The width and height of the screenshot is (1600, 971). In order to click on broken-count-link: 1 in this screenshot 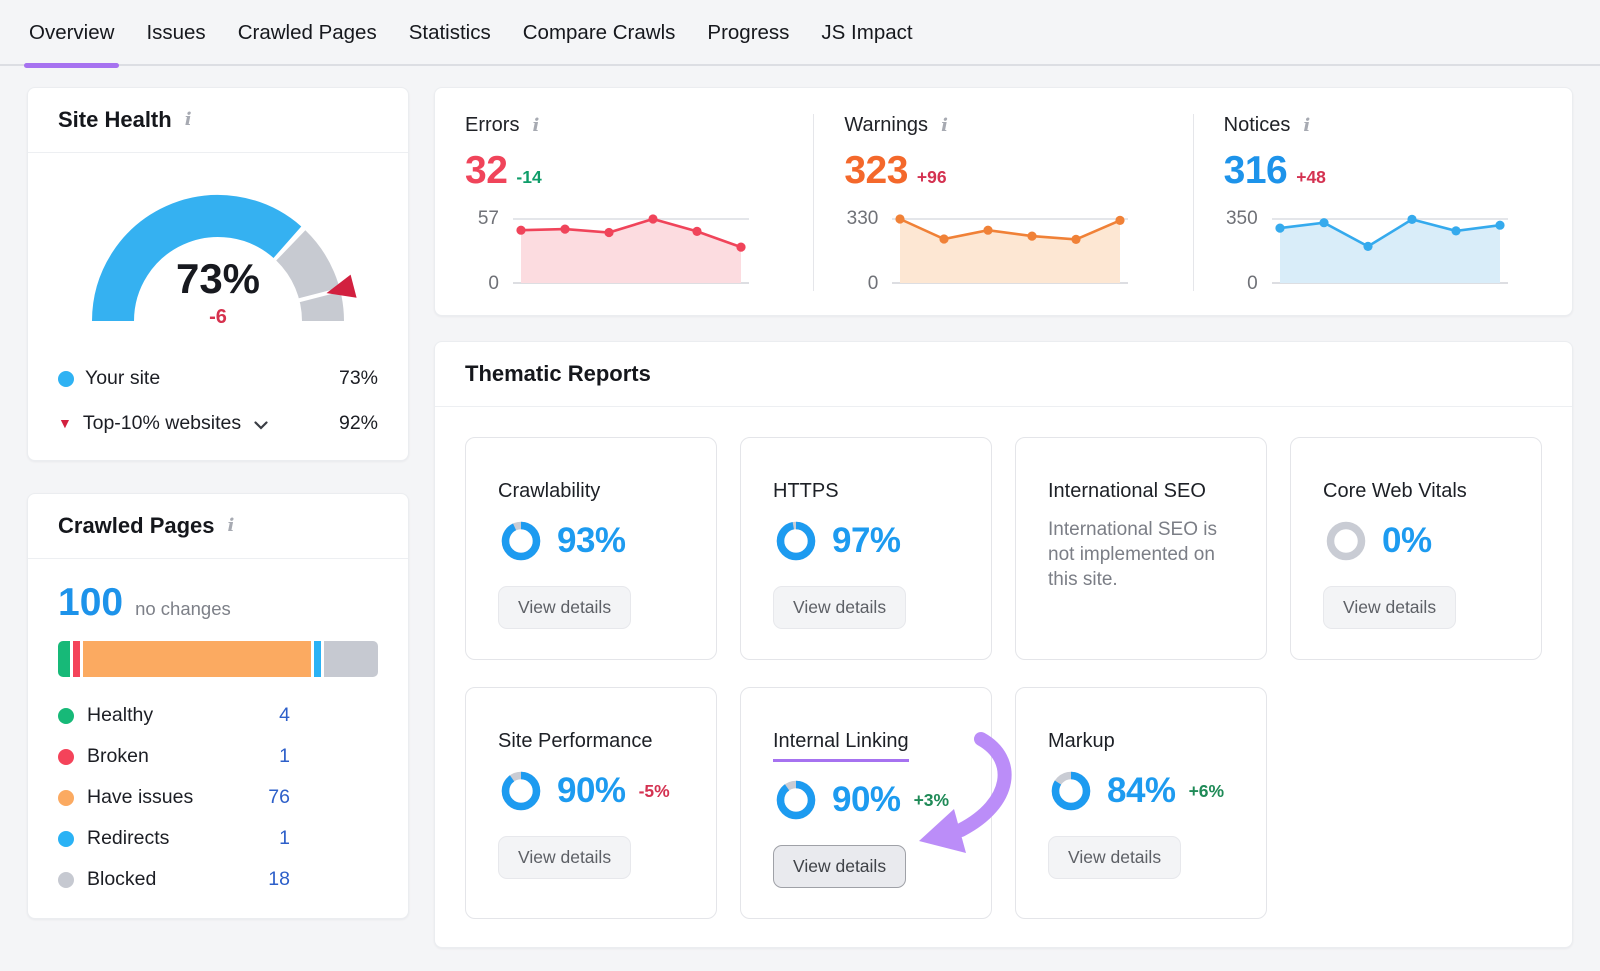, I will do `click(284, 756)`.